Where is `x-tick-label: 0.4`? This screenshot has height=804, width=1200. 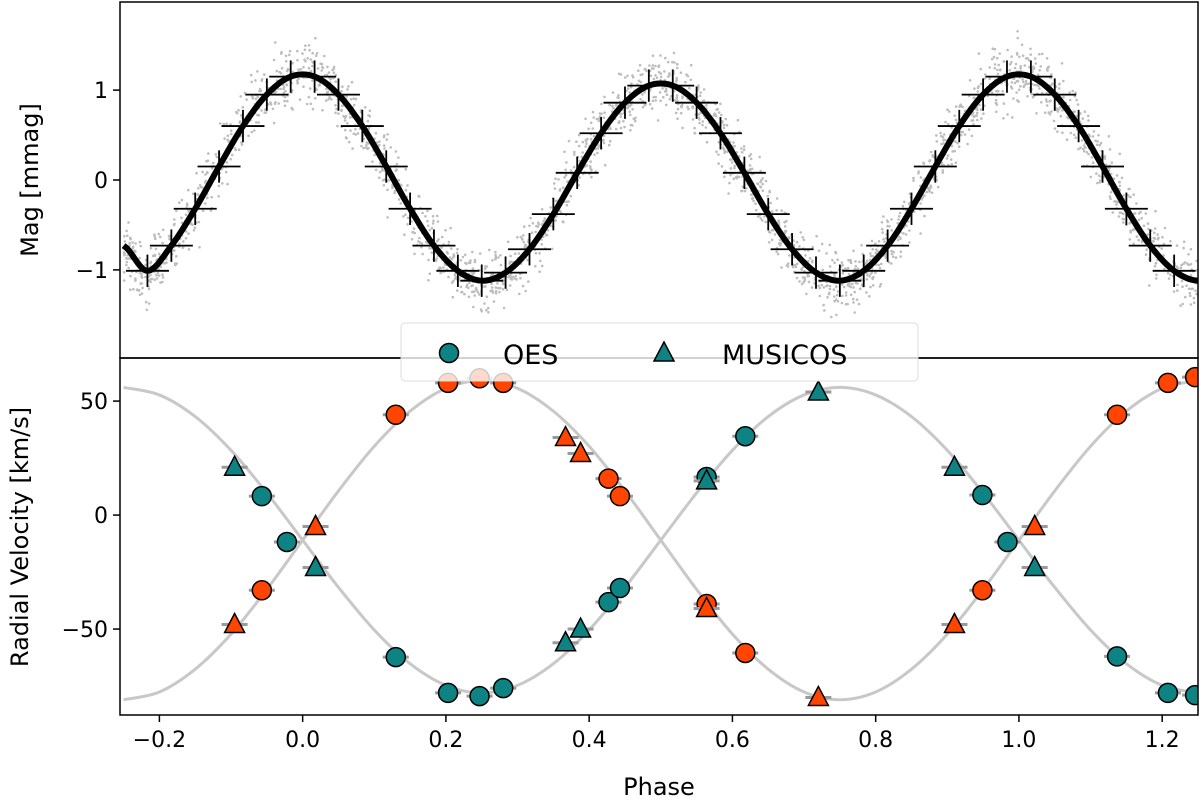
x-tick-label: 0.4 is located at coordinates (589, 740).